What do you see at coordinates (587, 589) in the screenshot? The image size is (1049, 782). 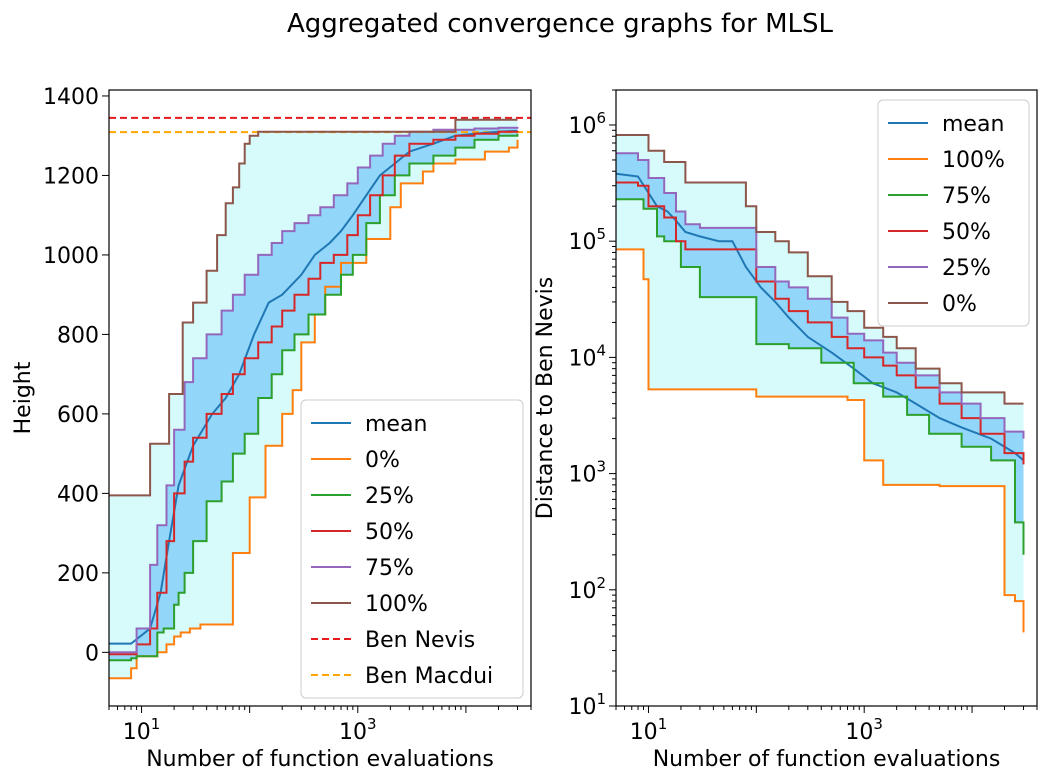 I see `y-tick-label: 10²` at bounding box center [587, 589].